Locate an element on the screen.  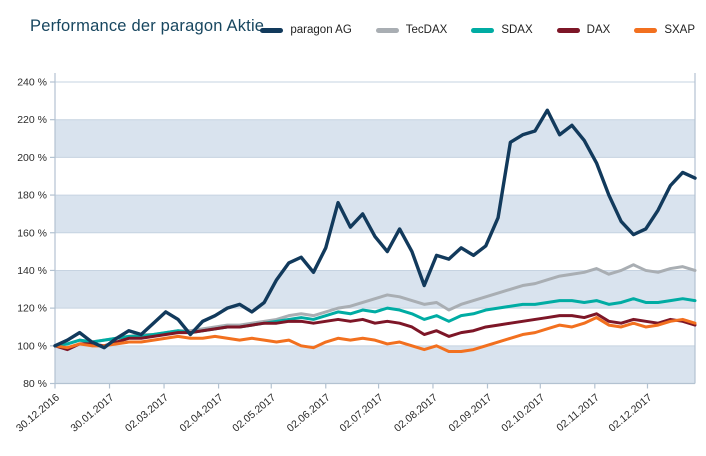
legend-label-paragon-ag: paragon AG is located at coordinates (321, 30).